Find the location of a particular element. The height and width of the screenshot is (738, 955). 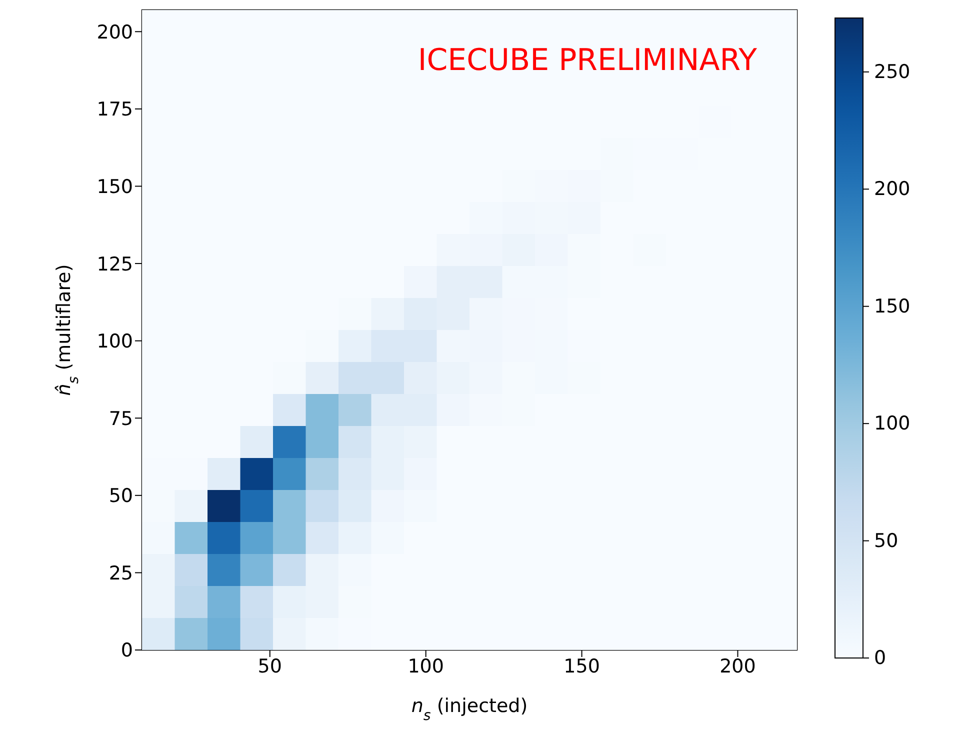

y-tick-label: 75 is located at coordinates (120, 419).